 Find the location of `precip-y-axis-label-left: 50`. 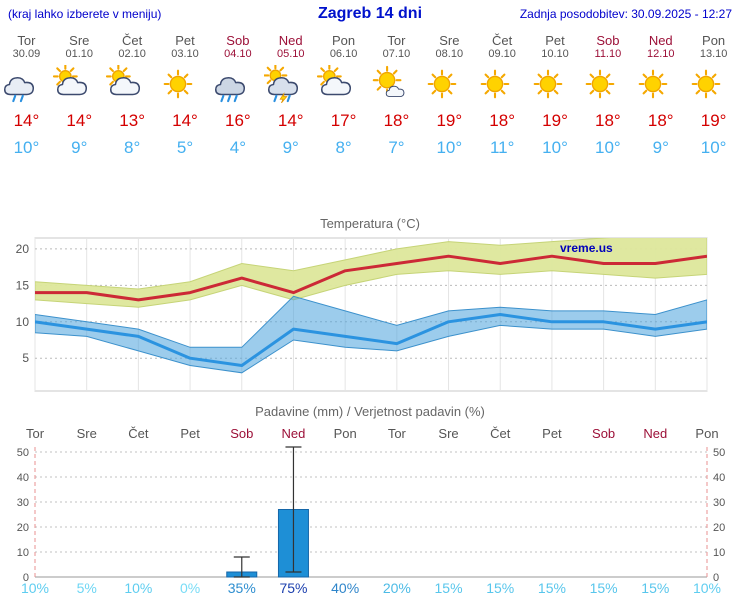

precip-y-axis-label-left: 50 is located at coordinates (23, 453).